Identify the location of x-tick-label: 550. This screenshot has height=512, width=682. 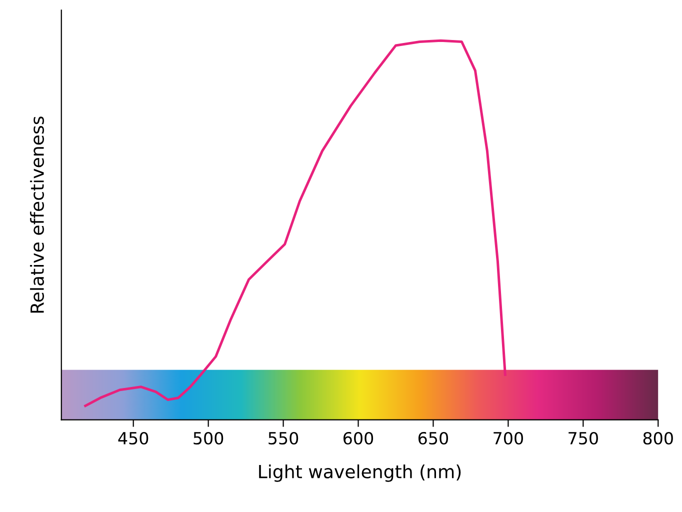
(283, 438).